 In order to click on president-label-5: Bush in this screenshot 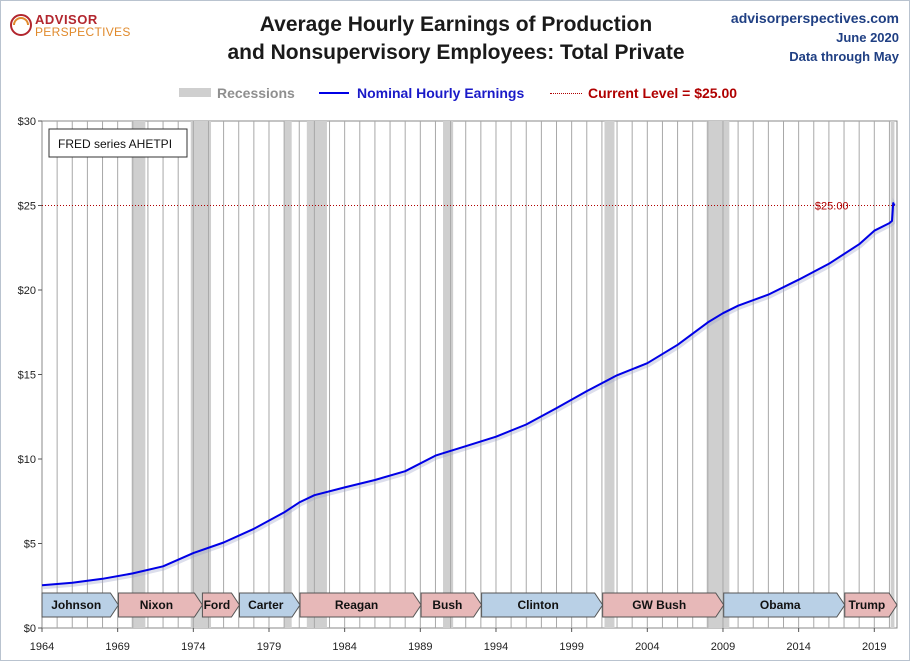, I will do `click(447, 605)`.